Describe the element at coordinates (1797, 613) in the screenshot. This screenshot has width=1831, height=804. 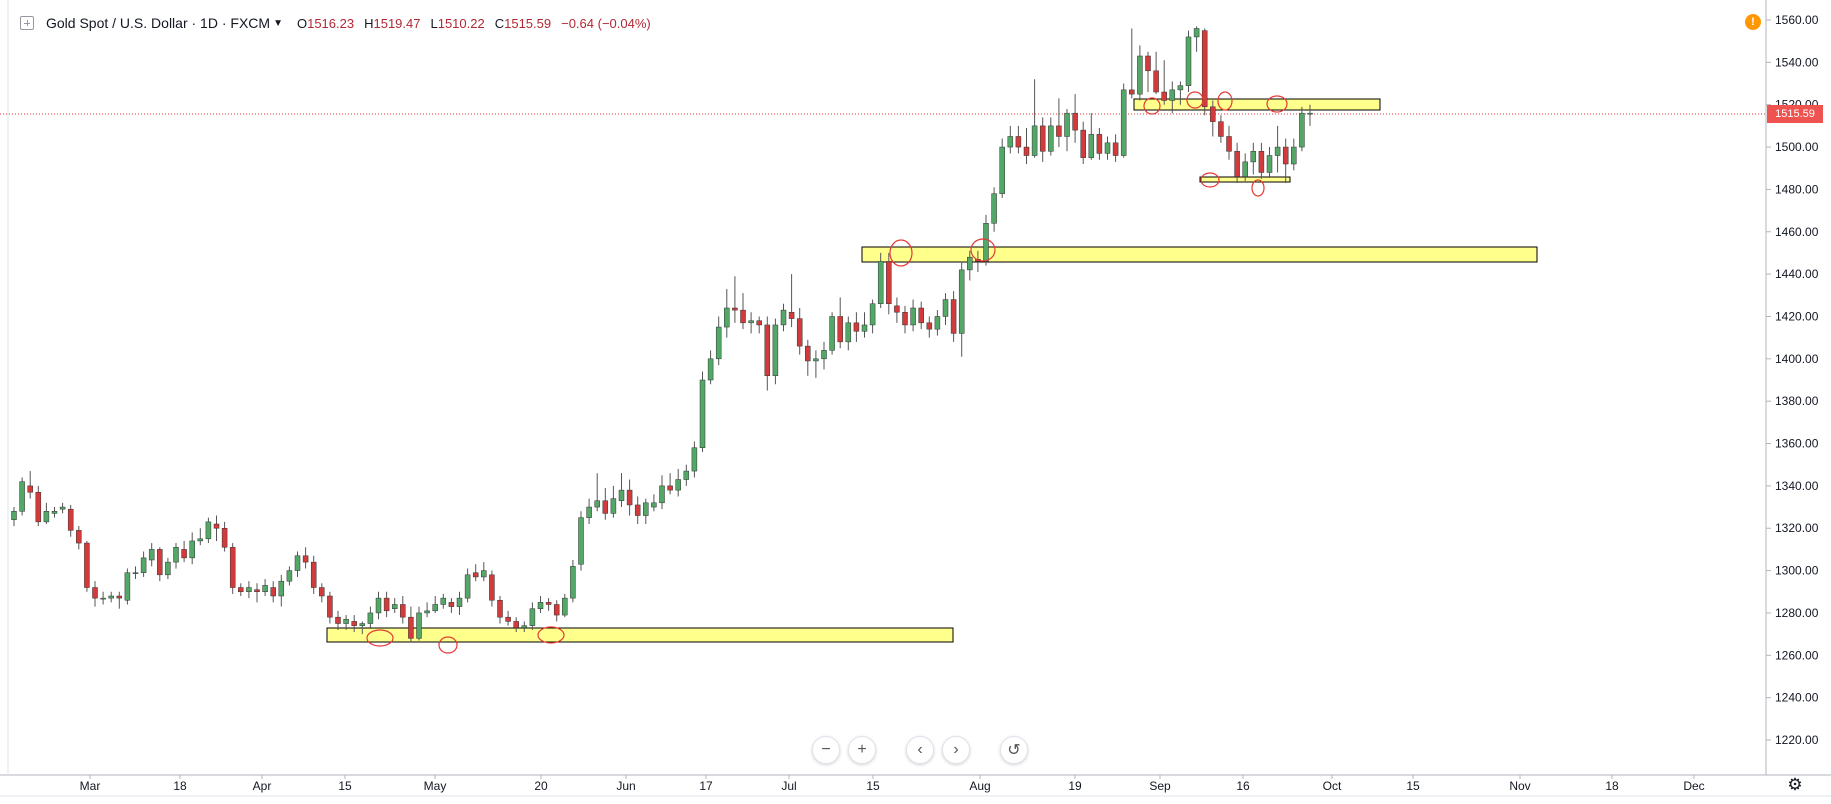
I see `price-tick-label: 1280.00` at that location.